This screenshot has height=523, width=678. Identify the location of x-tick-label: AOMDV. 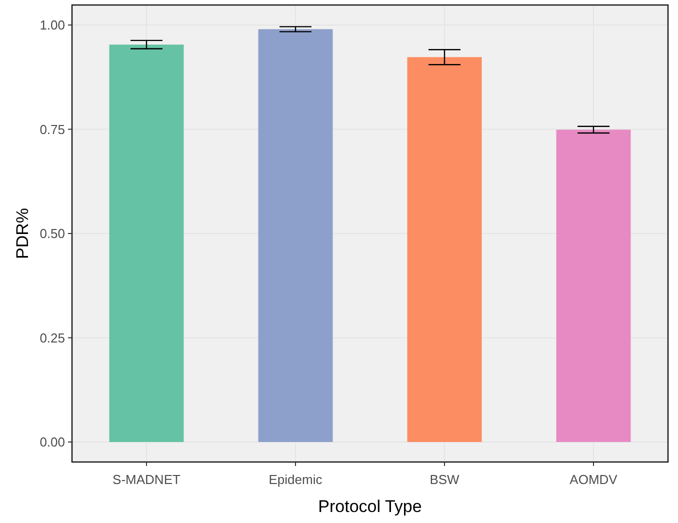
(594, 479).